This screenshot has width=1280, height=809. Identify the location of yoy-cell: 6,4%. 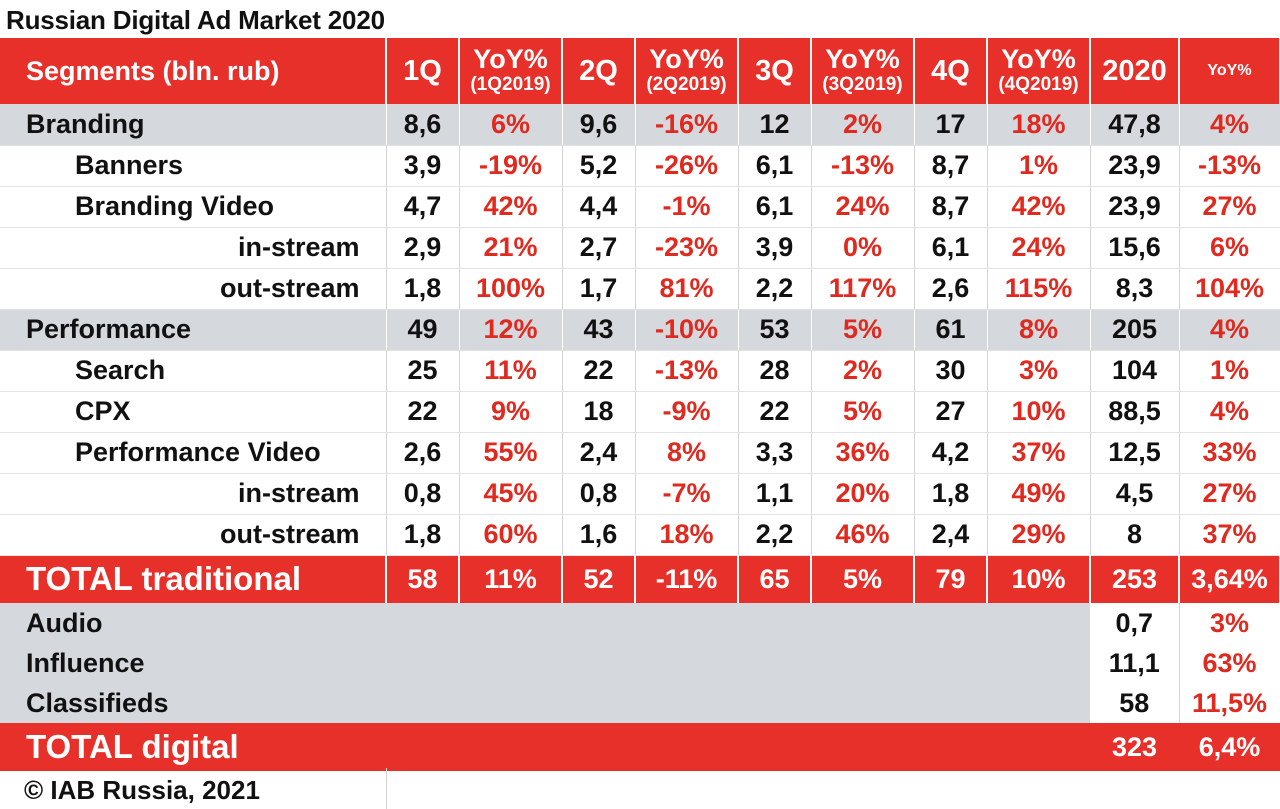
(1229, 747).